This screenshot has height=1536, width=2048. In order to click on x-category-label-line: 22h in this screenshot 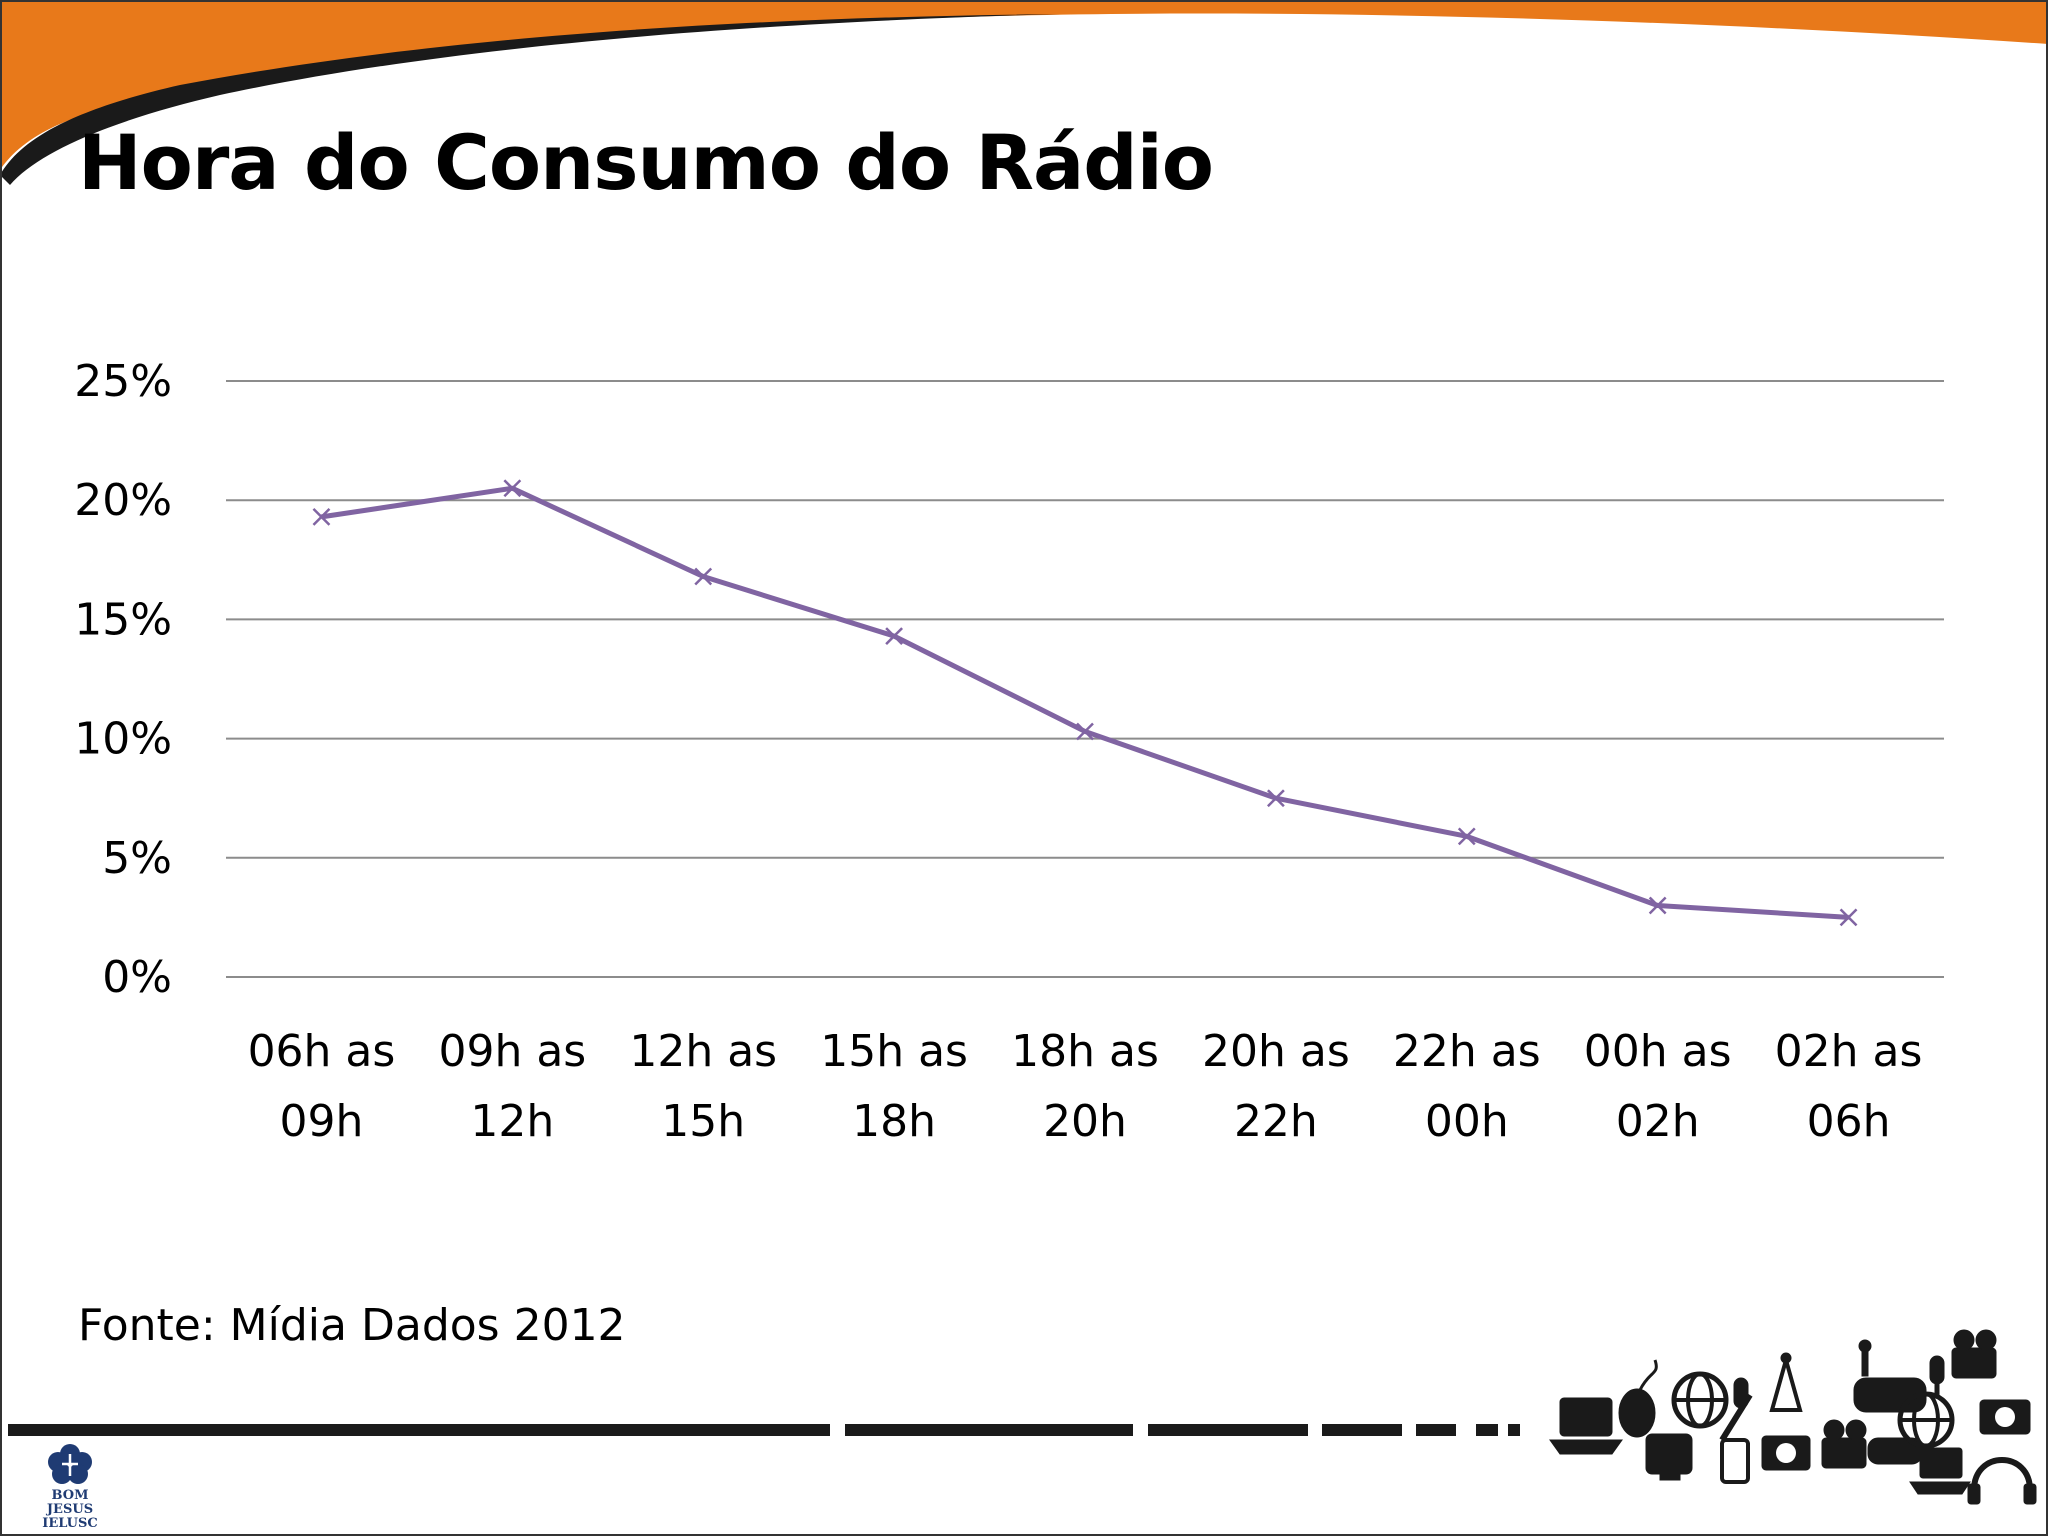, I will do `click(1276, 1121)`.